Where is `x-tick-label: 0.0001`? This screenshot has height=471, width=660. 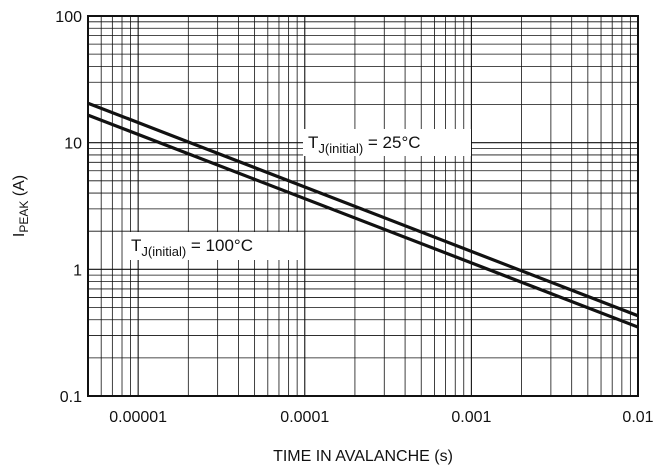
x-tick-label: 0.0001 is located at coordinates (304, 417).